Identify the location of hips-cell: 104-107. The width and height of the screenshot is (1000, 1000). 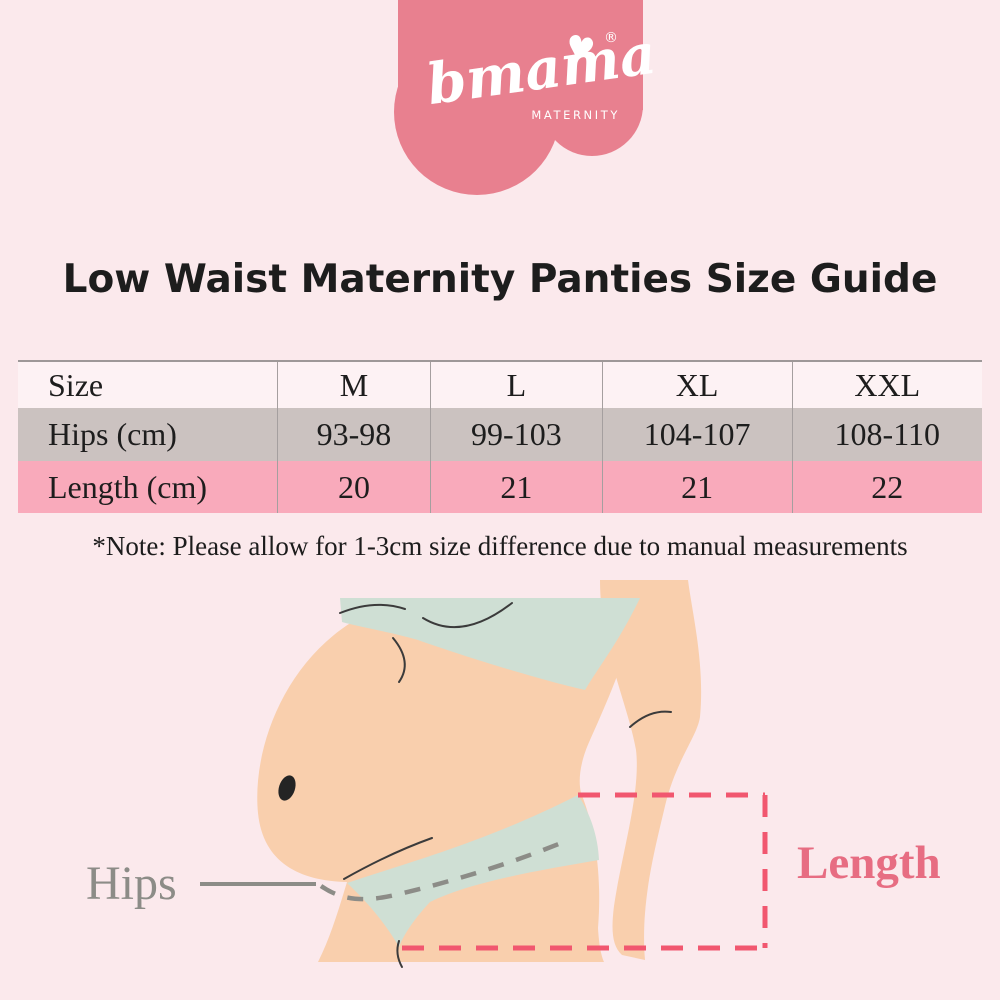
(697, 434).